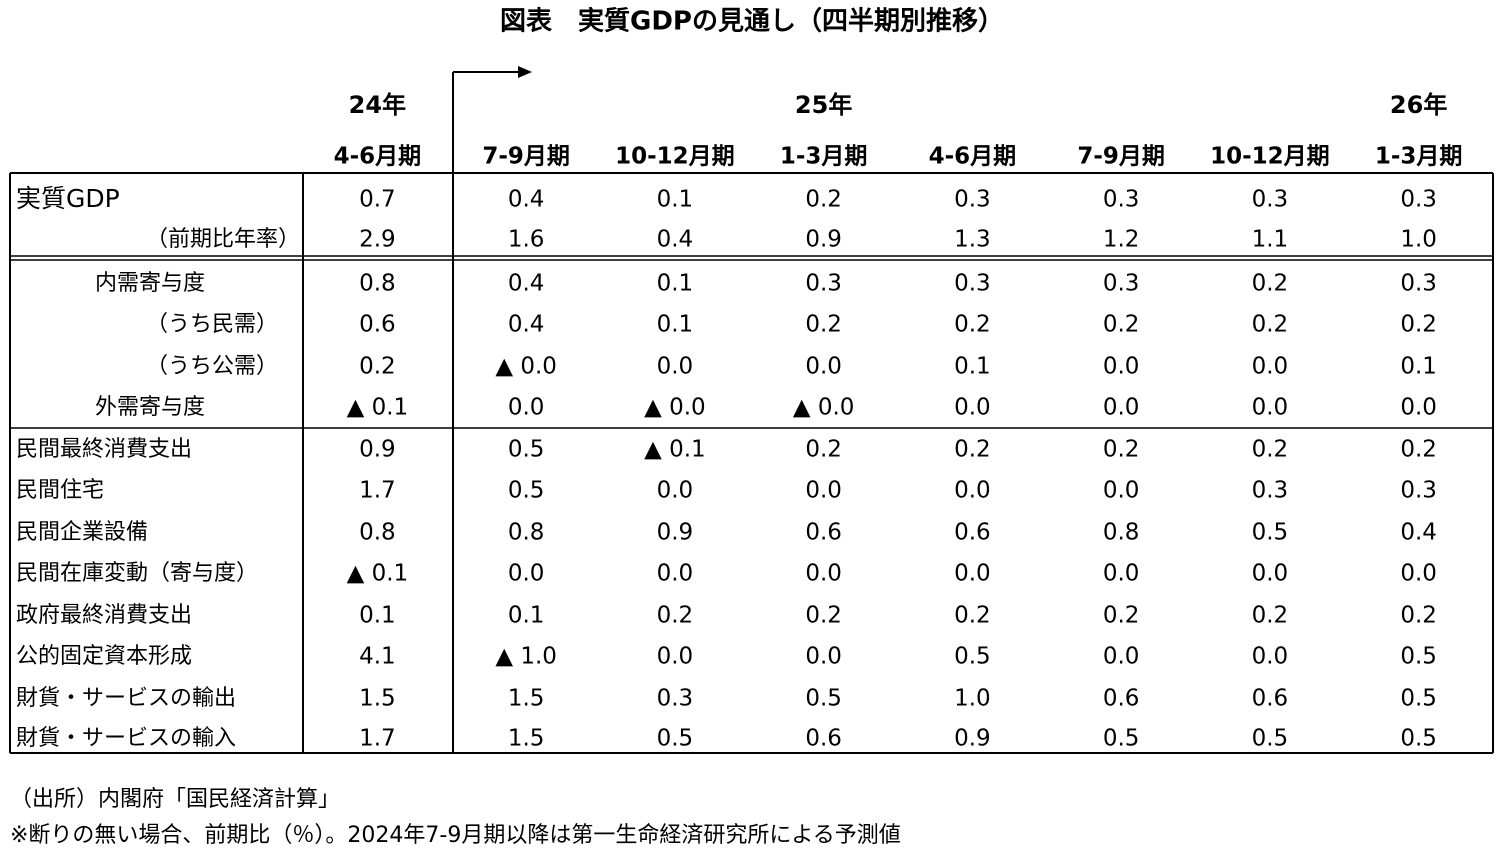 This screenshot has height=857, width=1503. What do you see at coordinates (972, 240) in the screenshot?
I see `cell-value: 1.3` at bounding box center [972, 240].